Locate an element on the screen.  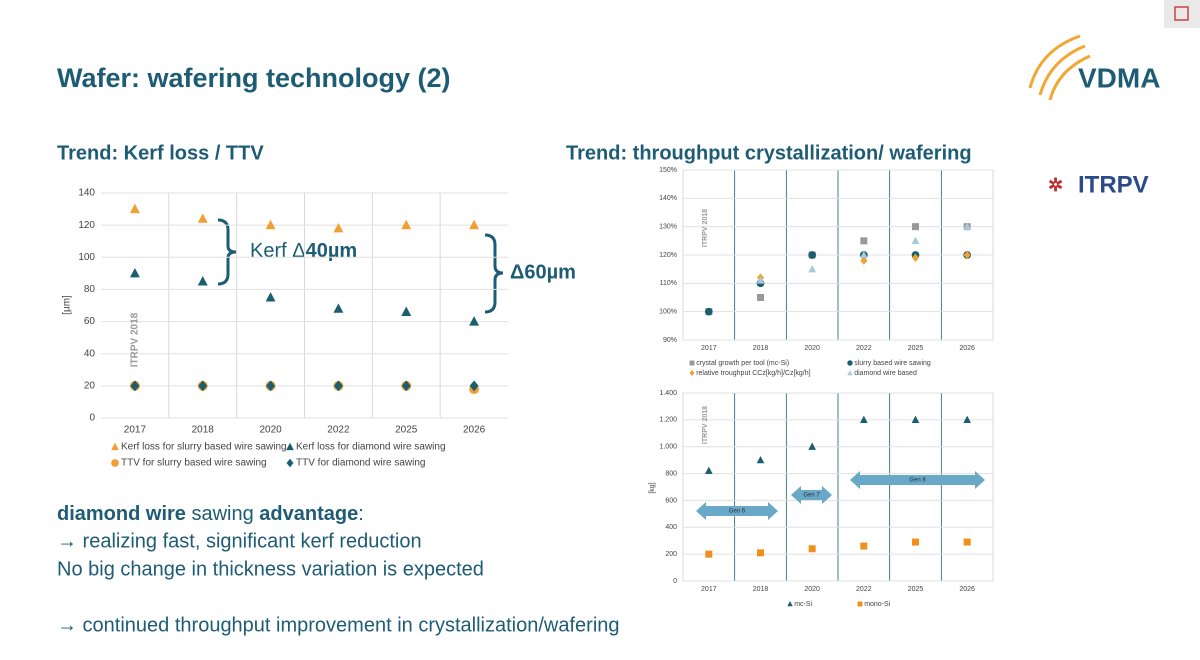
slide-title: Wafer: wafering technology (2) is located at coordinates (254, 78).